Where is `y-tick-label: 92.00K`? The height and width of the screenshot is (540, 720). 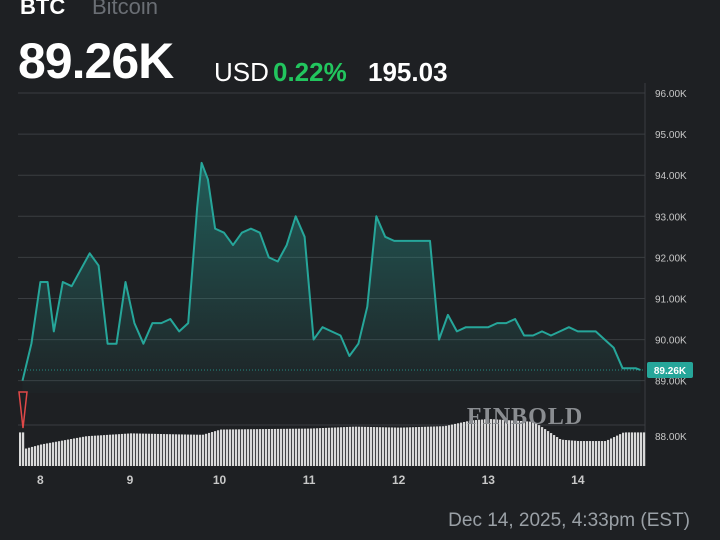 y-tick-label: 92.00K is located at coordinates (671, 258).